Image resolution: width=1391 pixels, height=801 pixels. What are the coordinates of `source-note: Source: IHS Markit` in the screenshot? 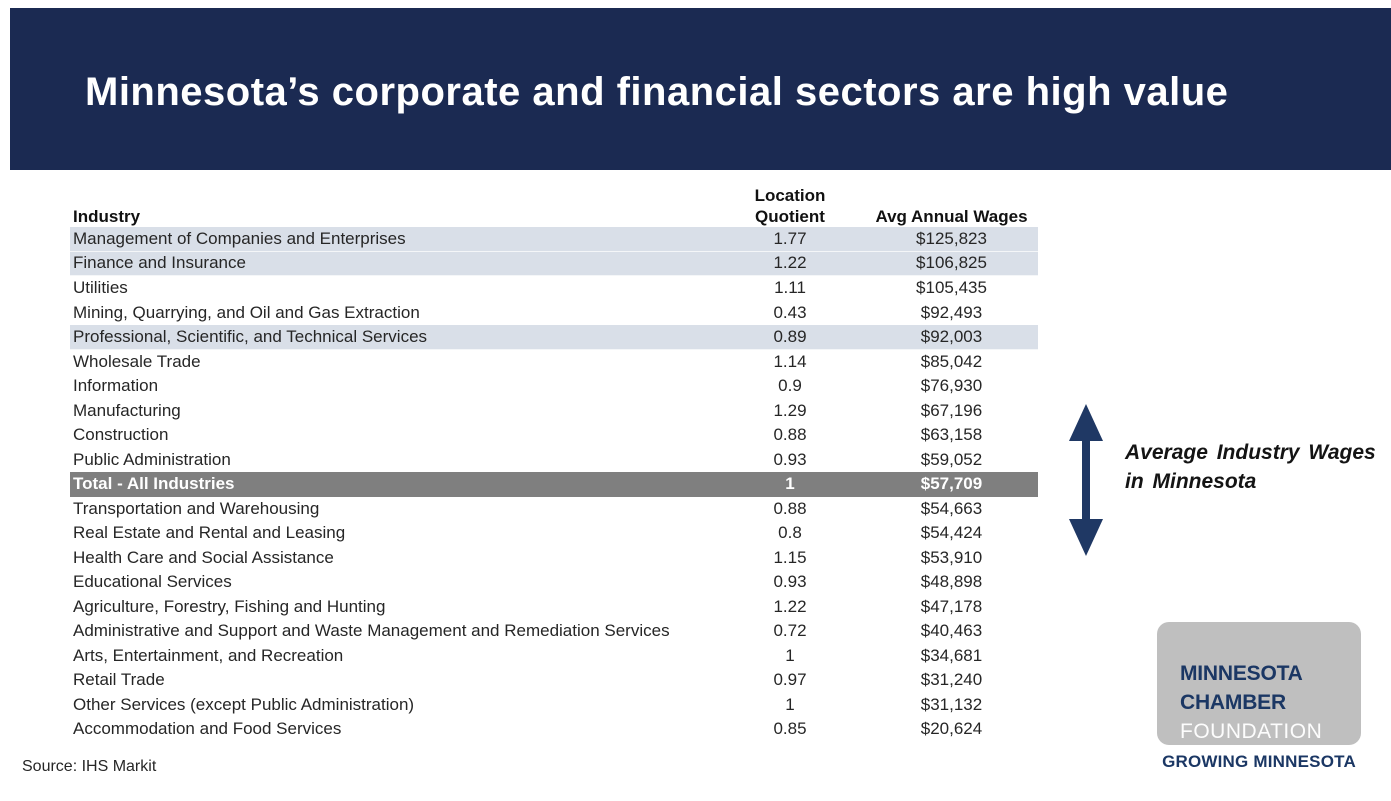 It's located at (89, 766).